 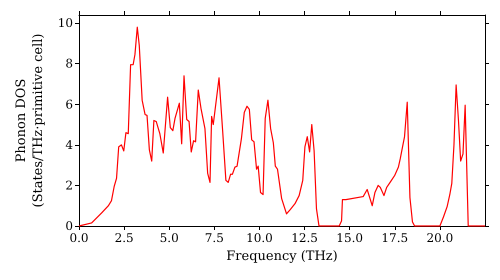 What do you see at coordinates (69, 185) in the screenshot?
I see `y-tick-label: 2` at bounding box center [69, 185].